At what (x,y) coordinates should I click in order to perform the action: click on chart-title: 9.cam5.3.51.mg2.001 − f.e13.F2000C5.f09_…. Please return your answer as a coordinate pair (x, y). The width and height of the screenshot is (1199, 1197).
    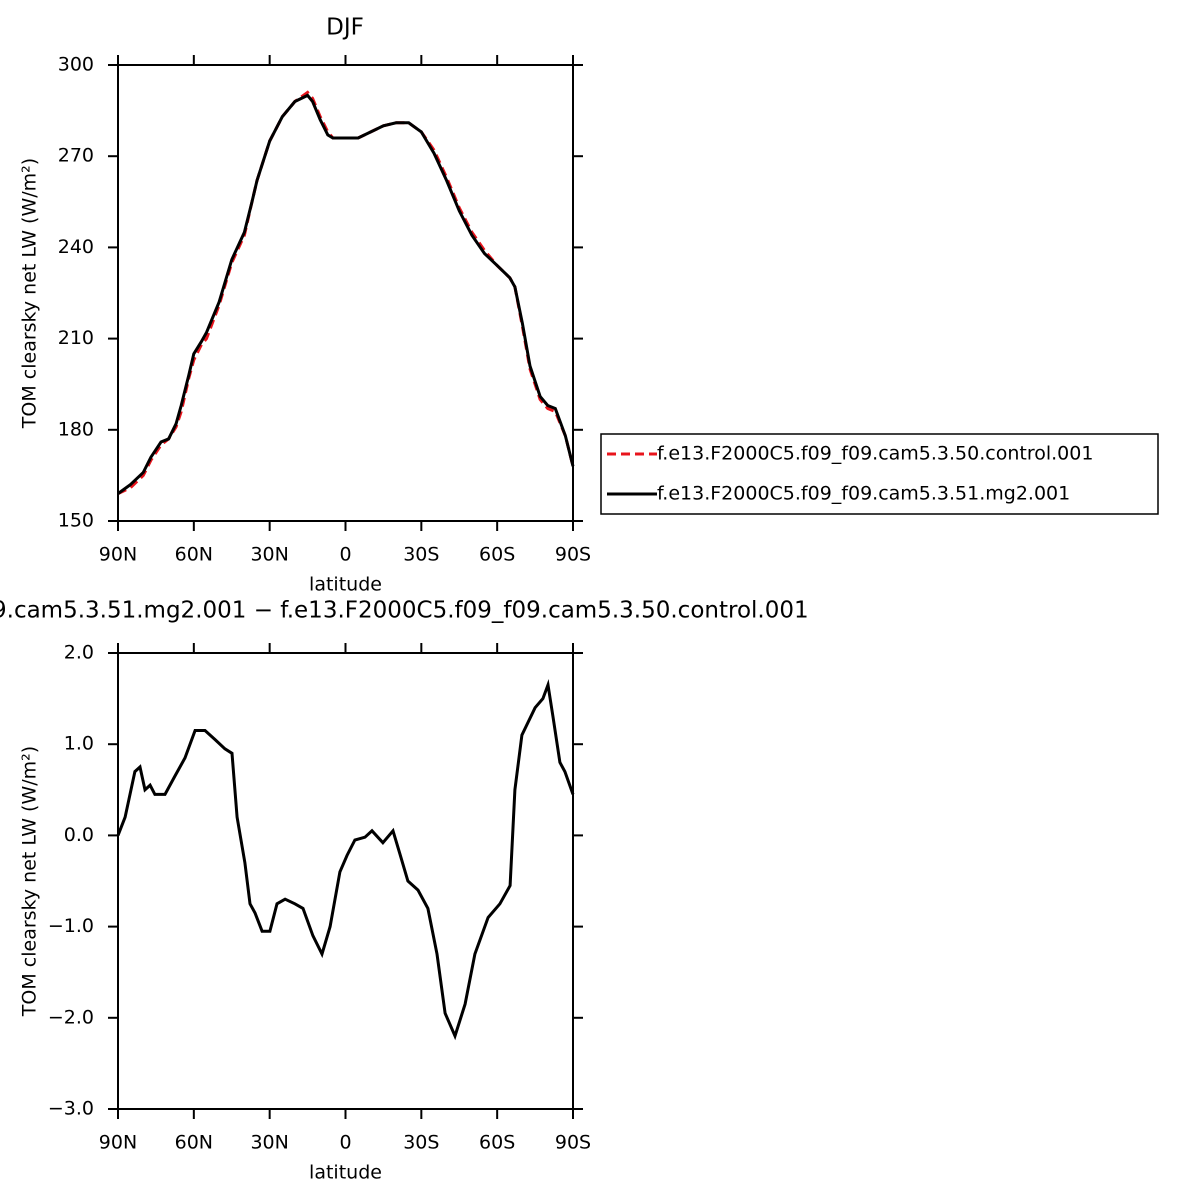
    Looking at the image, I should click on (404, 611).